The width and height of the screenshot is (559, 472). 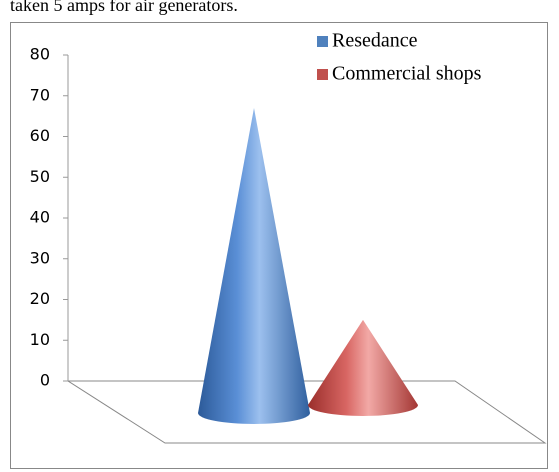 What do you see at coordinates (40, 298) in the screenshot?
I see `y-tick-label: 20` at bounding box center [40, 298].